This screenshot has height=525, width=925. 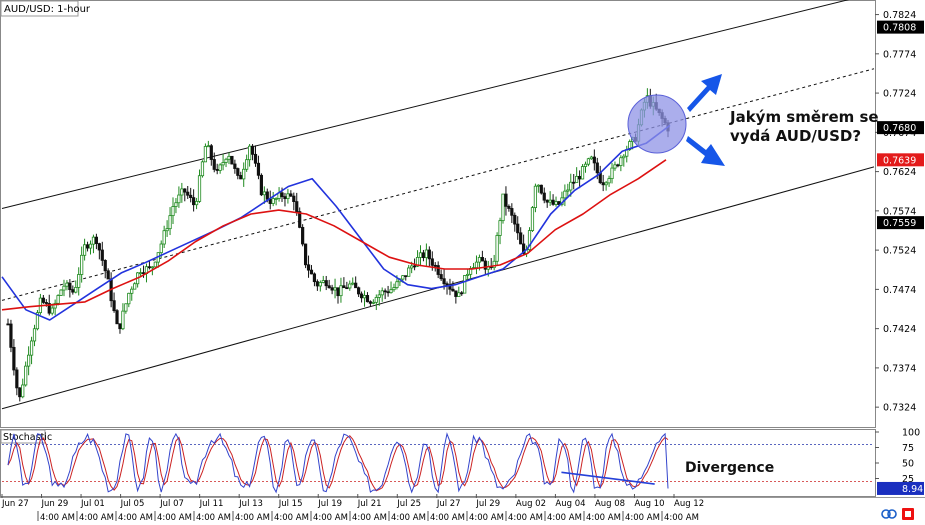 I want to click on date-label: Jun 27, so click(x=15, y=504).